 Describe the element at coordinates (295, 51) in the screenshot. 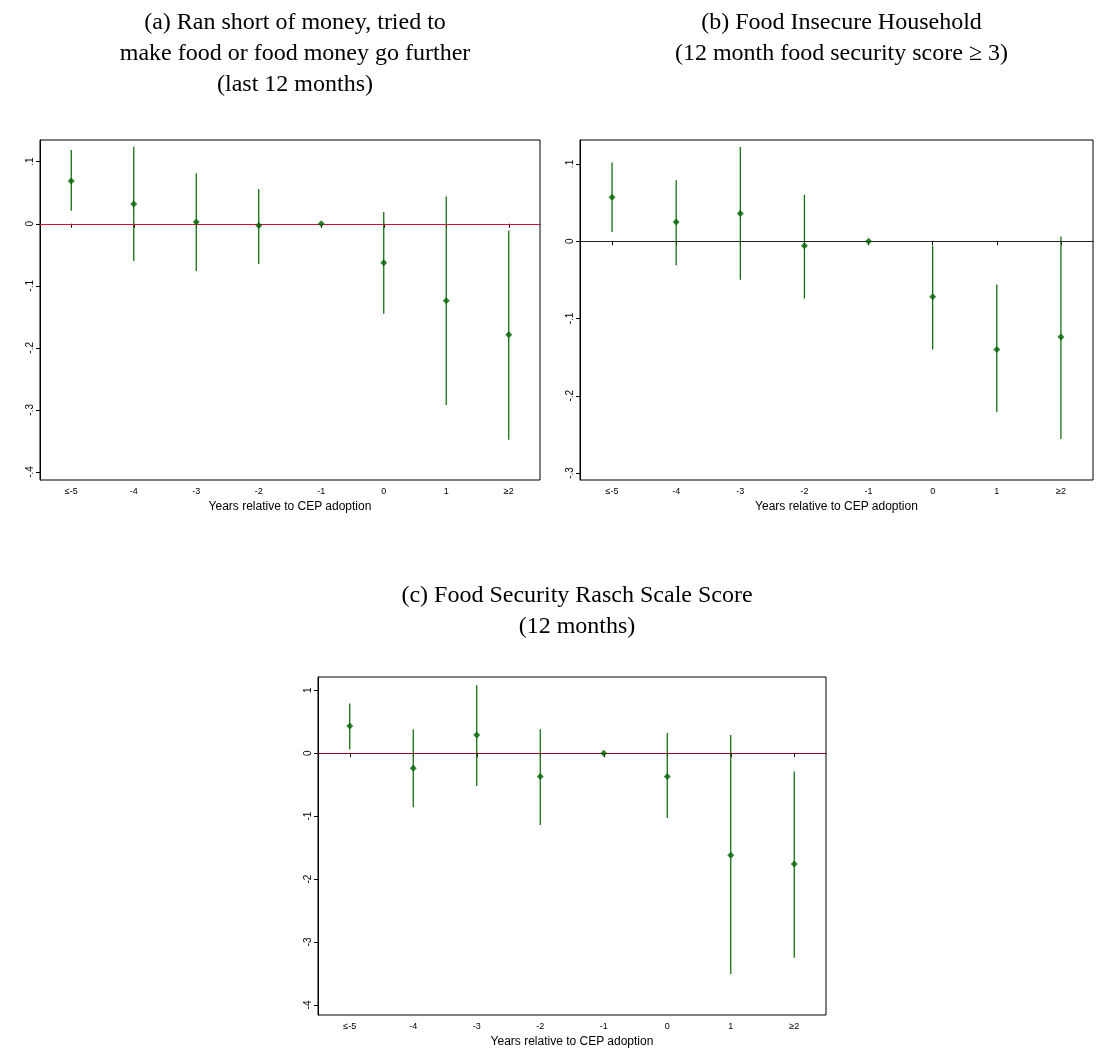

I see `chart-title: (a) Ran short of money, tried to make food or food money go further (last 12 months)` at that location.